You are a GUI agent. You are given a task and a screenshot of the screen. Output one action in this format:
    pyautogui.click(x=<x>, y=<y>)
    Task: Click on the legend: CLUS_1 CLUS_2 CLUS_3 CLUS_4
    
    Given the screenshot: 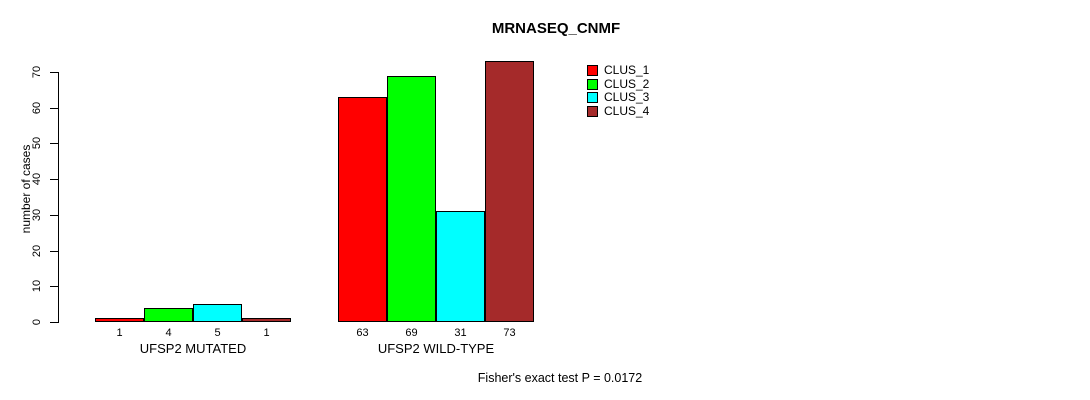 What is the action you would take?
    pyautogui.click(x=618, y=91)
    